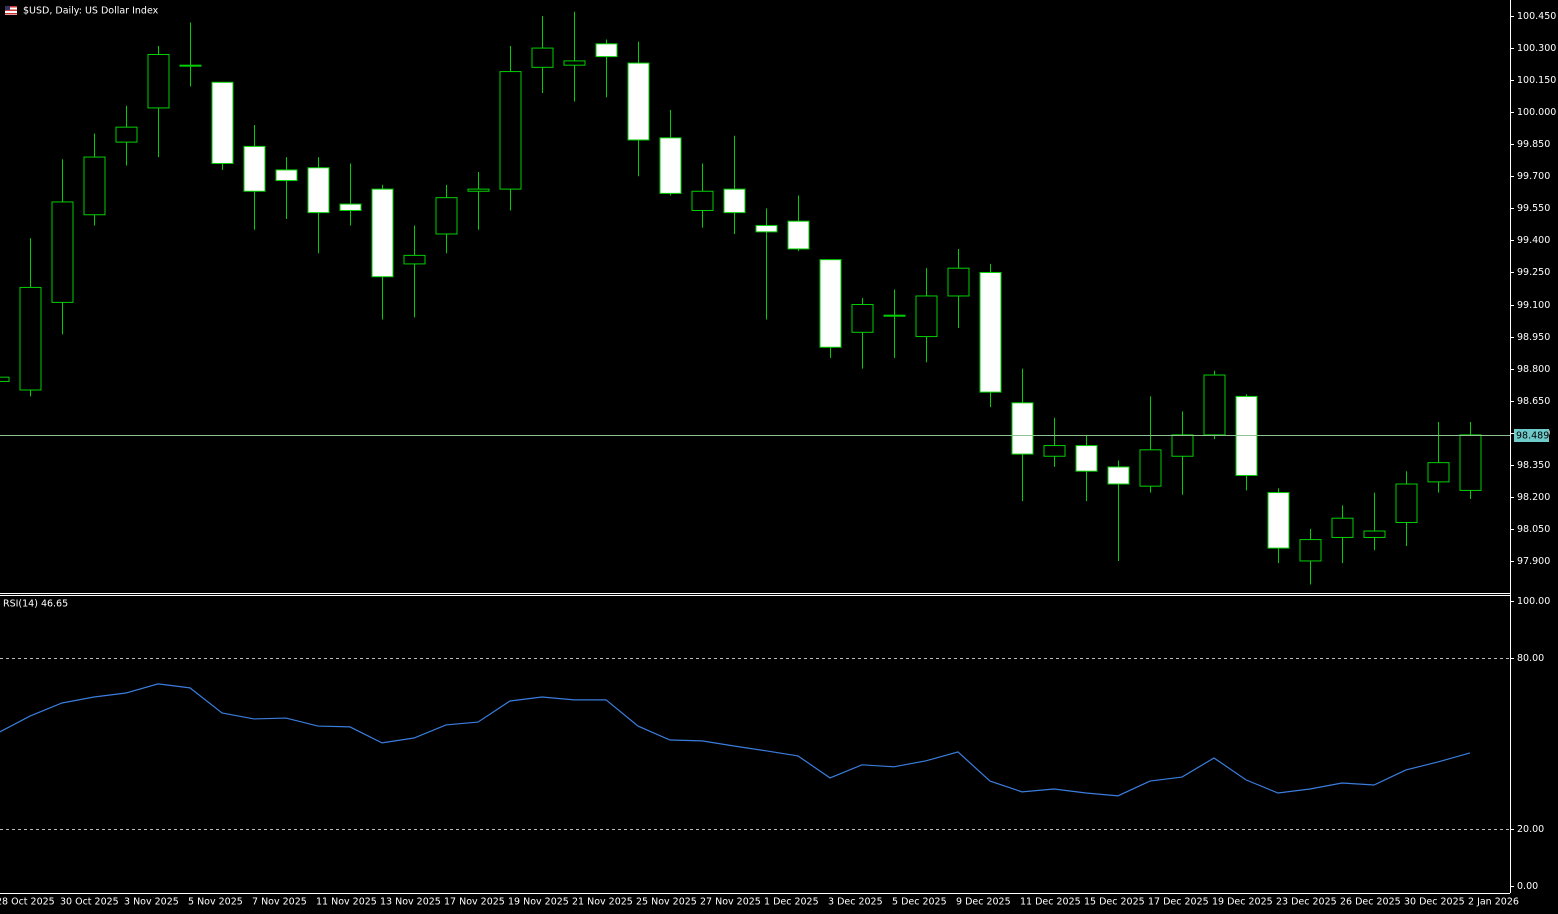 The height and width of the screenshot is (914, 1558). I want to click on x-tick-label: 5 Dec 2025, so click(919, 902).